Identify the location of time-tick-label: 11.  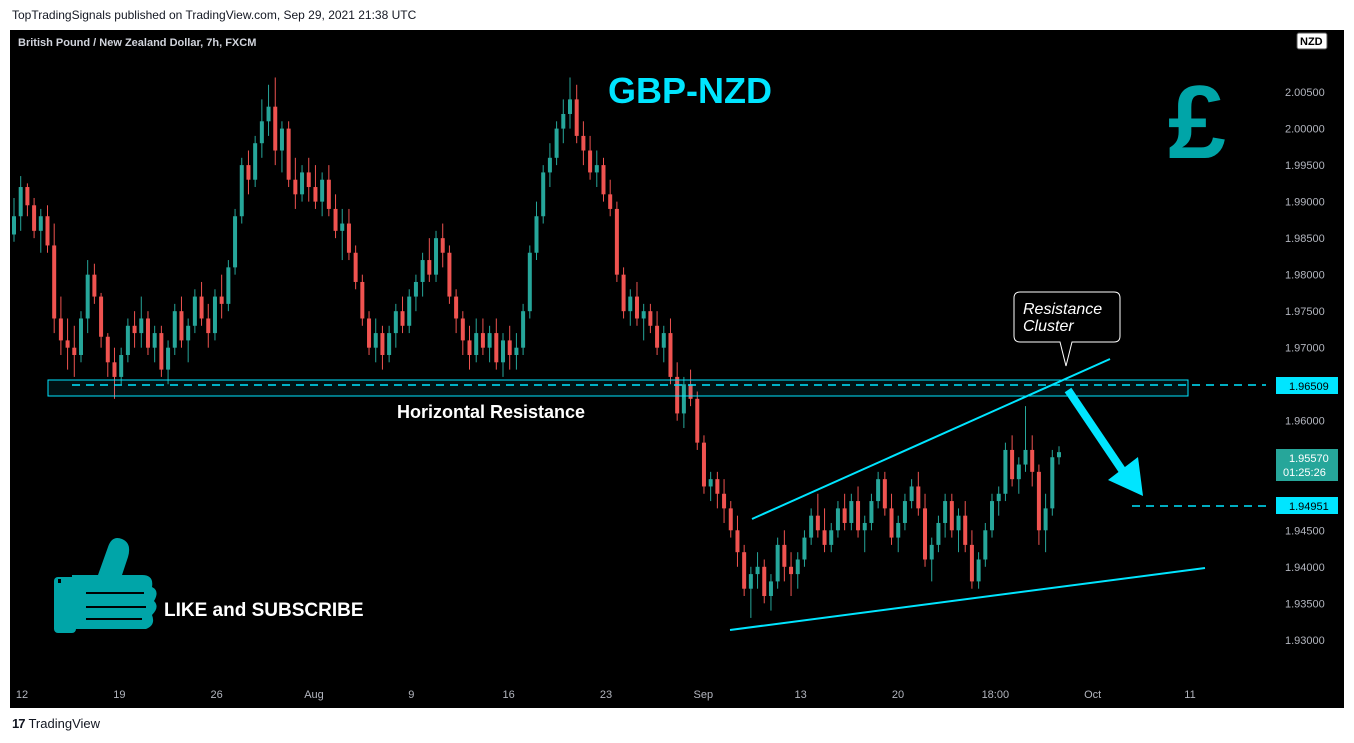
(1189, 695).